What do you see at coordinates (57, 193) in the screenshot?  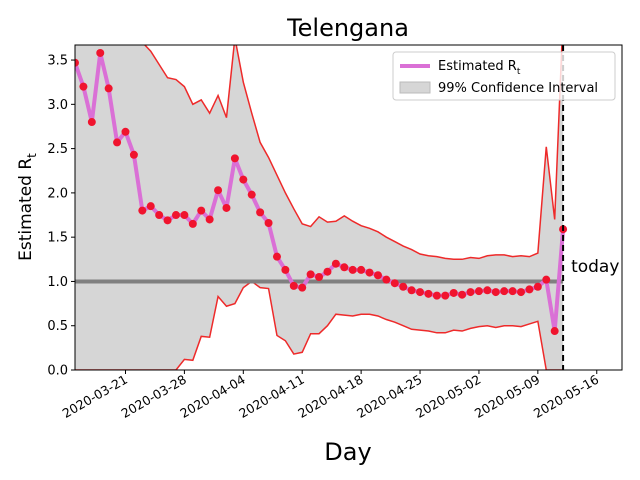 I see `y-tick-label: 2.0` at bounding box center [57, 193].